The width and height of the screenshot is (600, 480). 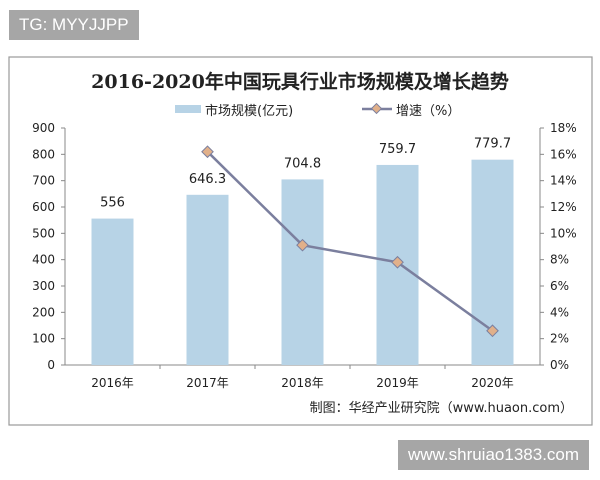 What do you see at coordinates (559, 312) in the screenshot?
I see `y-right-tick-label: 4%` at bounding box center [559, 312].